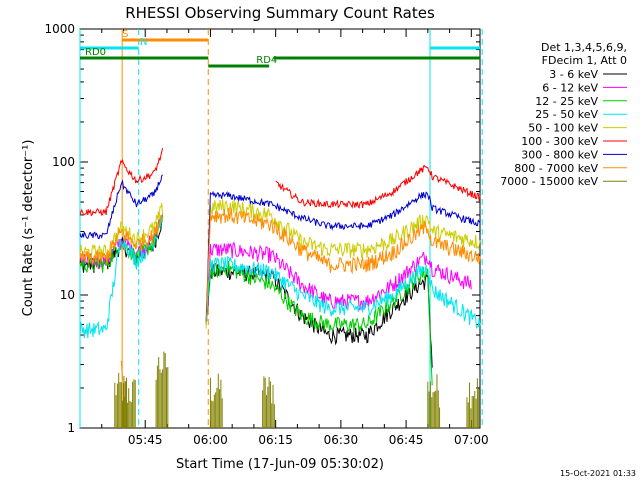 The image size is (640, 484). Describe the element at coordinates (63, 162) in the screenshot. I see `y-tick-label: 100` at that location.